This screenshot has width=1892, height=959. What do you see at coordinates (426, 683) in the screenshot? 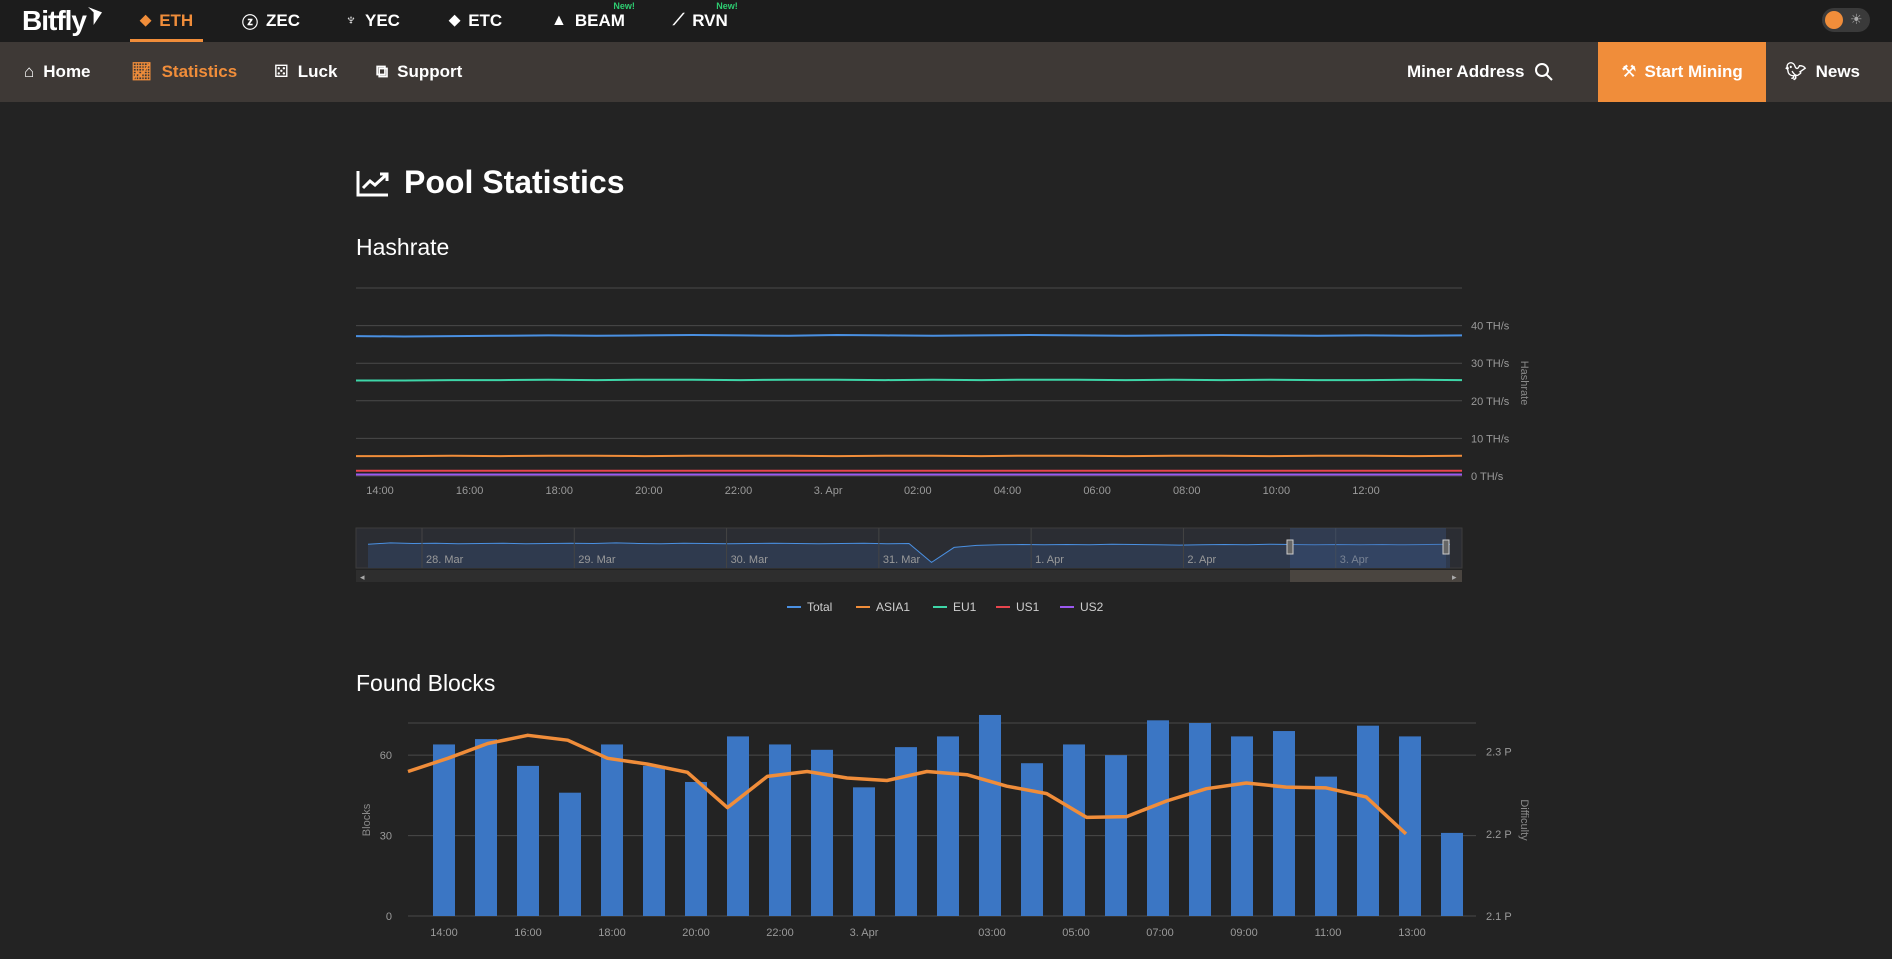
I see `found-blocks-title: Found Blocks` at bounding box center [426, 683].